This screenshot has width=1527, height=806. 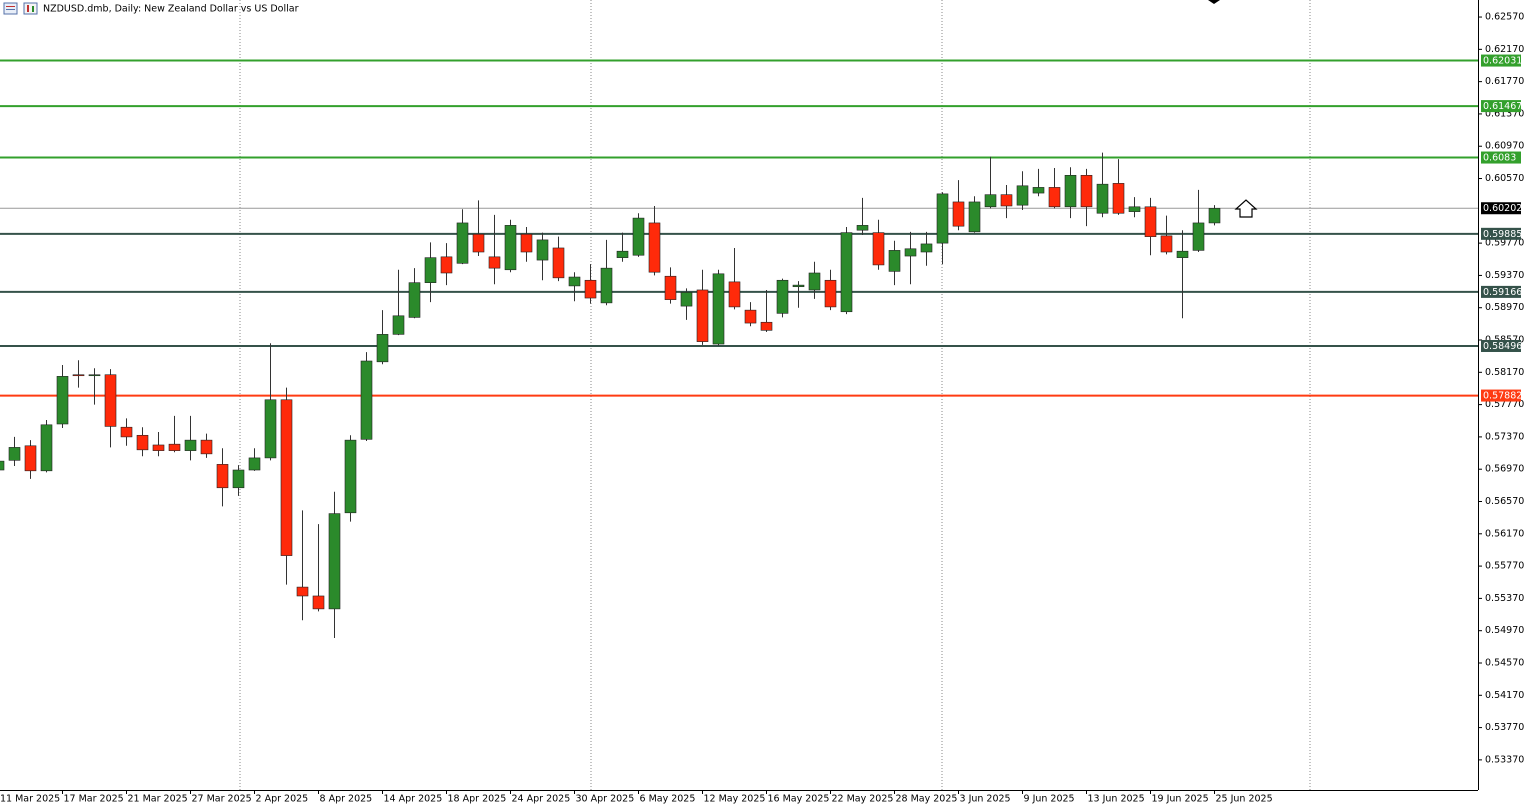 What do you see at coordinates (30, 799) in the screenshot?
I see `x-tick-label: 11 Mar 2025` at bounding box center [30, 799].